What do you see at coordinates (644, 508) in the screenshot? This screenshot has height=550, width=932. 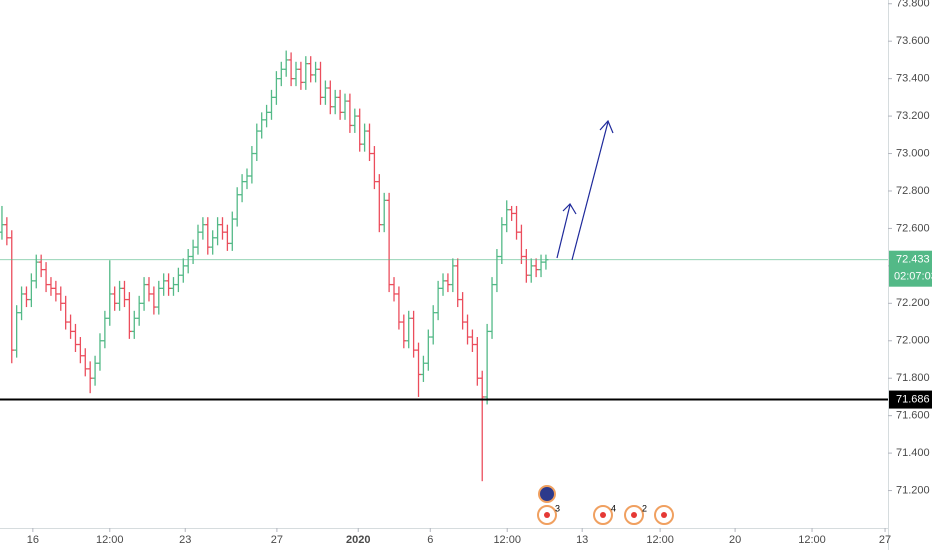 I see `event-count: 2` at bounding box center [644, 508].